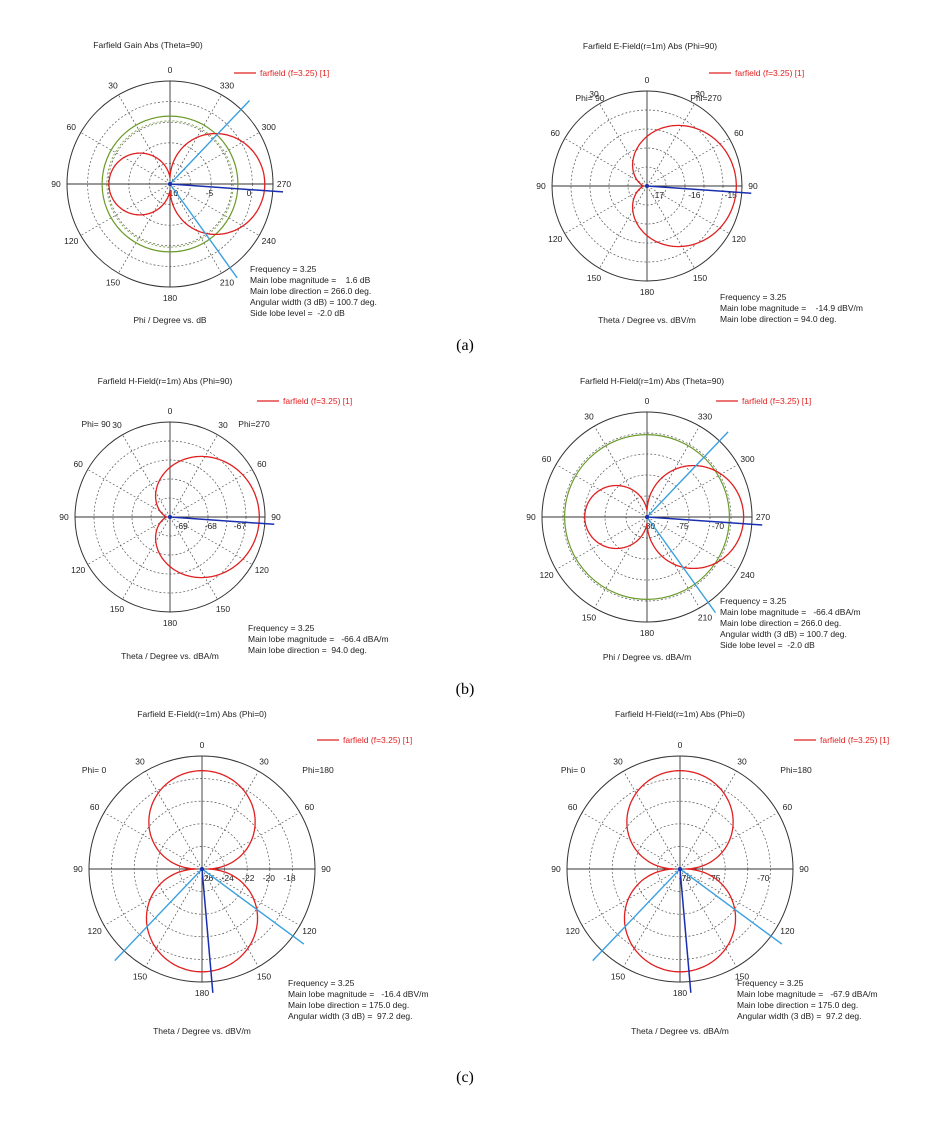  I want to click on angle-tick-label: 300, so click(269, 127).